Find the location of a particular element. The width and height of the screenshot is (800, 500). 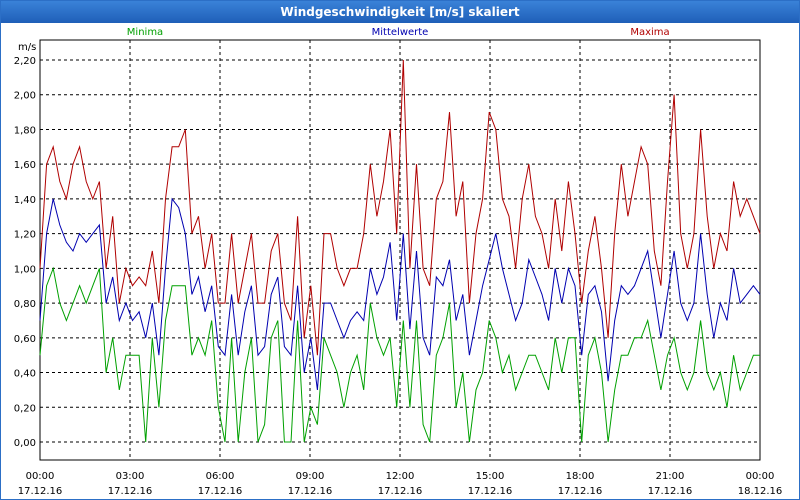

y-tick-label: 1,40 is located at coordinates (25, 200).